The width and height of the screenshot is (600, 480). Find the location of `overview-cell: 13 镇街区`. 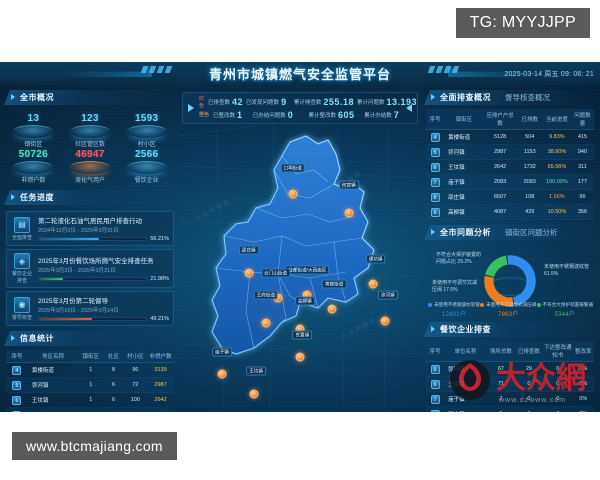

overview-cell: 13 镇街区 is located at coordinates (33, 130).